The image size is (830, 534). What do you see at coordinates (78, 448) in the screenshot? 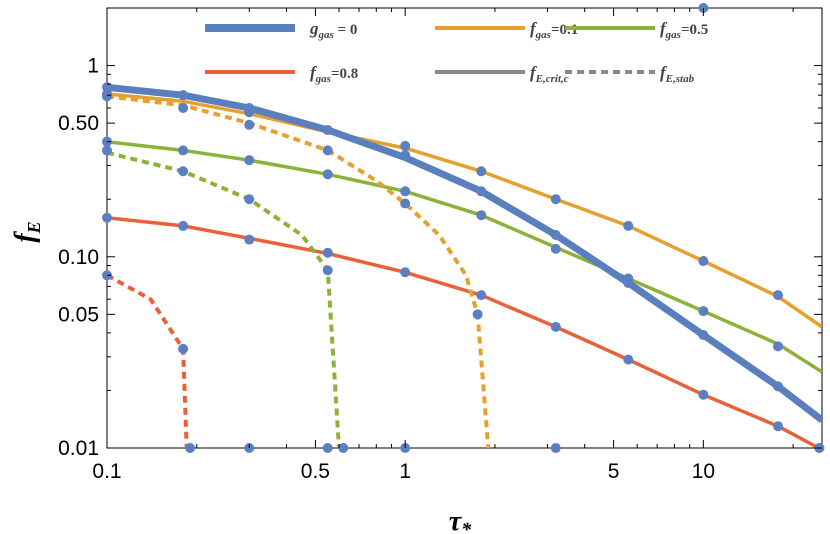
I see `y-tick-label: 0.01` at bounding box center [78, 448].